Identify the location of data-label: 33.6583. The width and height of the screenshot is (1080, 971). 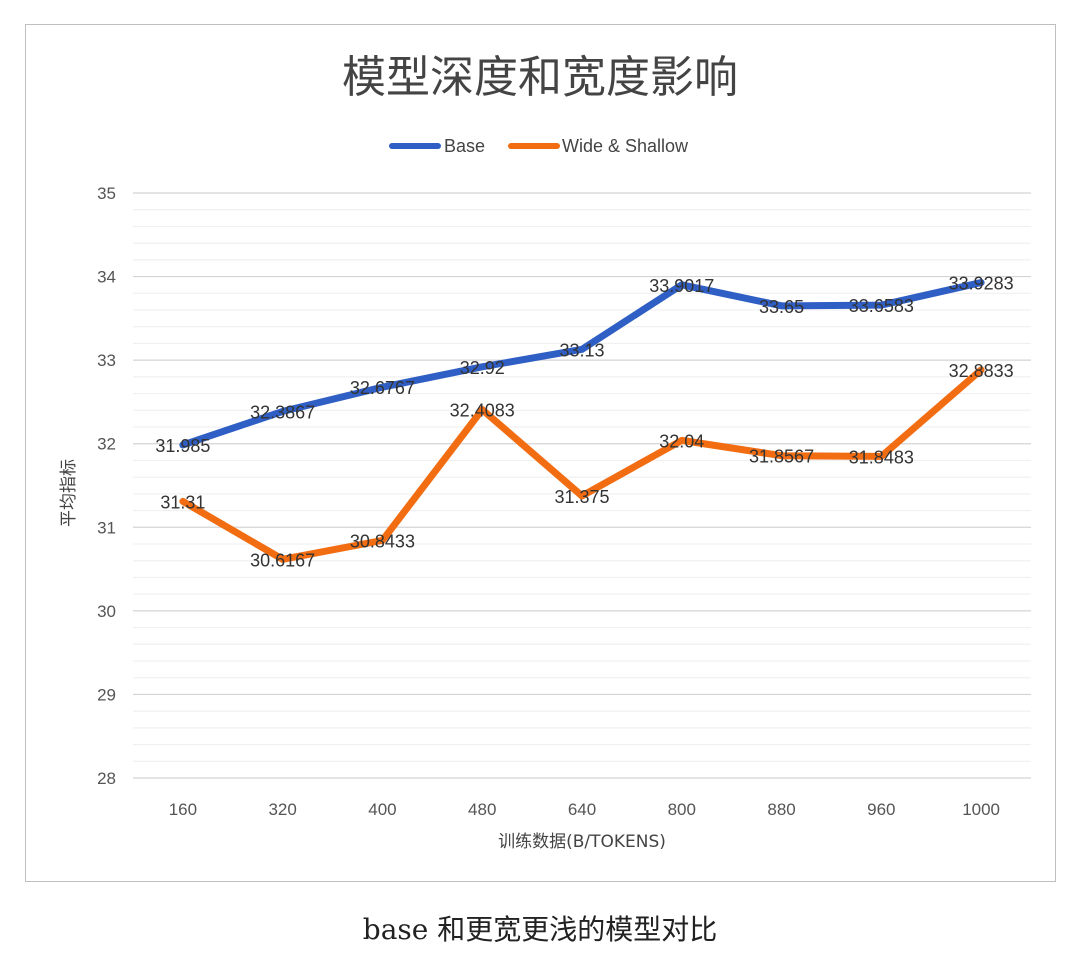
(881, 306).